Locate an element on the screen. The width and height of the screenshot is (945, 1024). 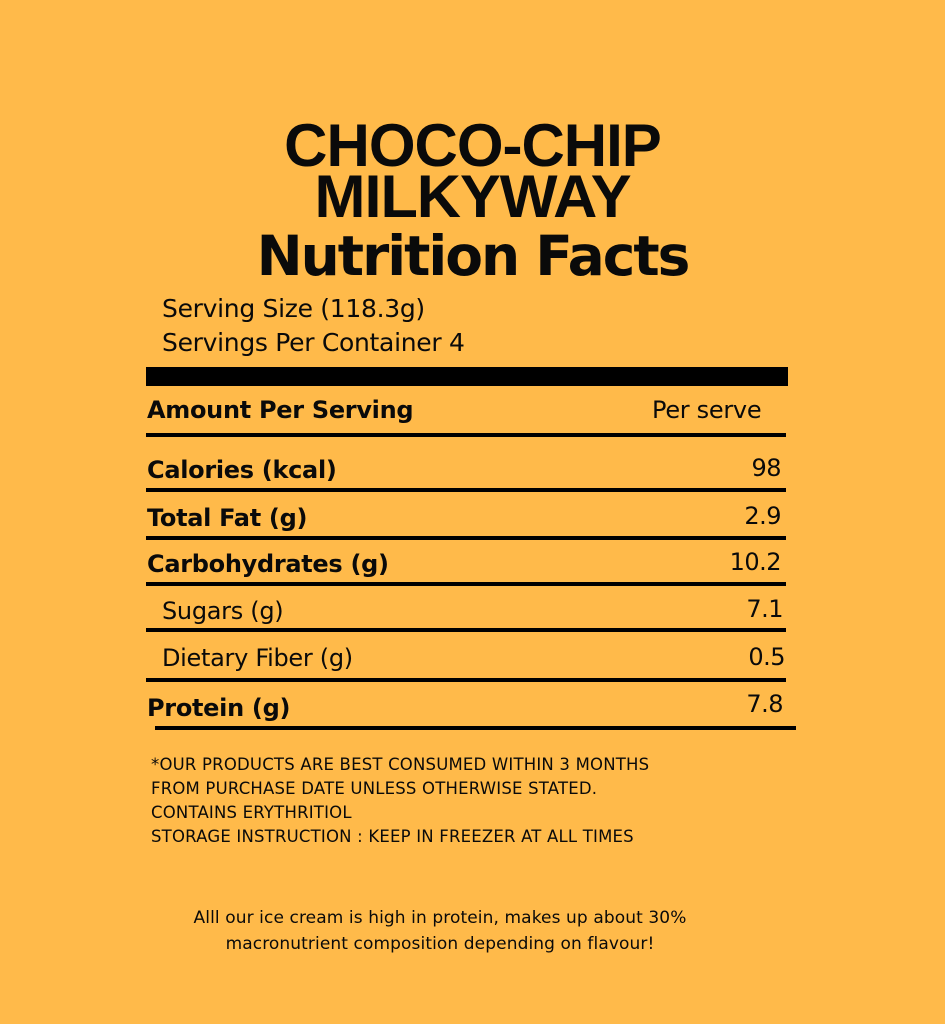
thick-divider is located at coordinates (467, 376).